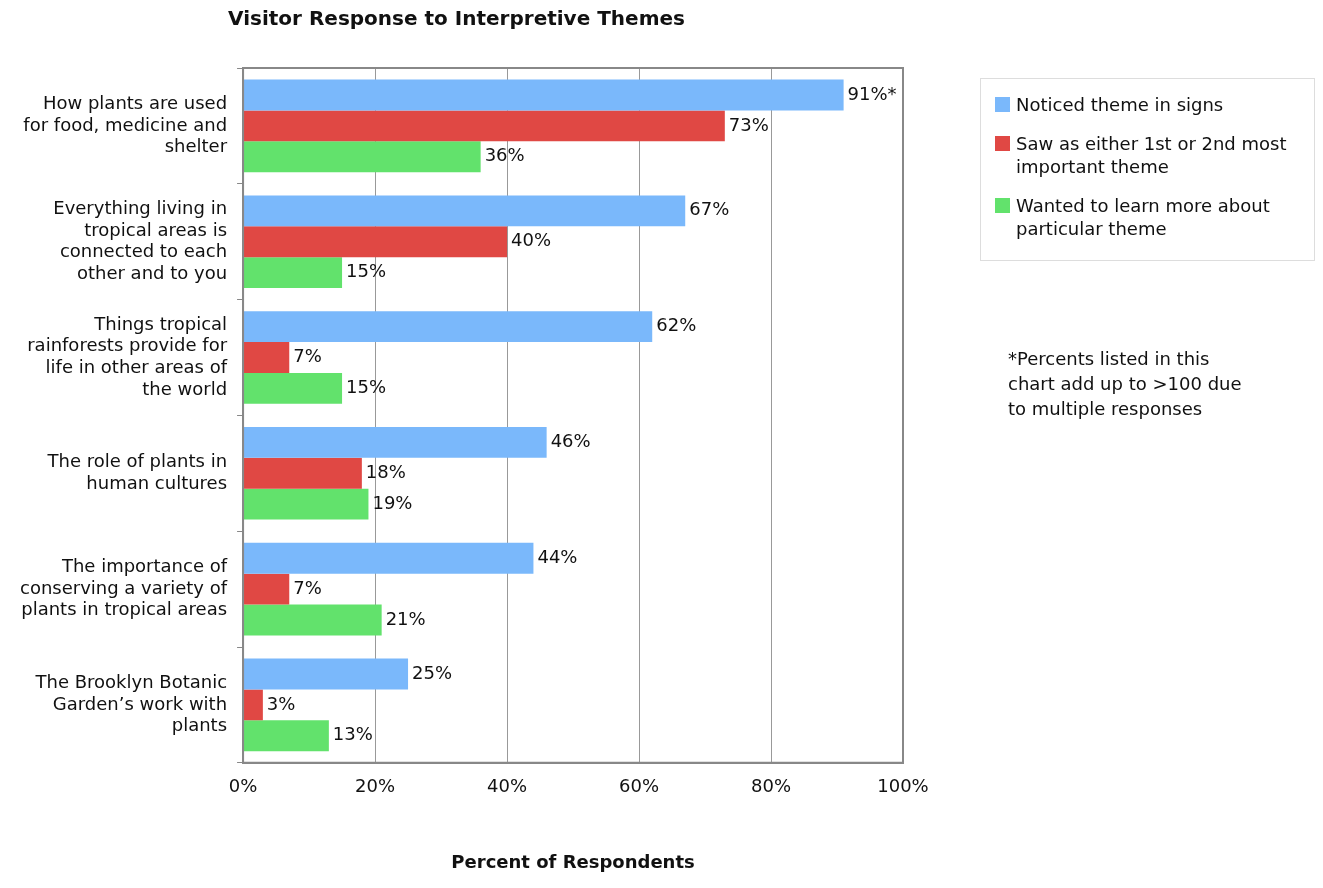  Describe the element at coordinates (432, 672) in the screenshot. I see `data-label: 25%` at that location.